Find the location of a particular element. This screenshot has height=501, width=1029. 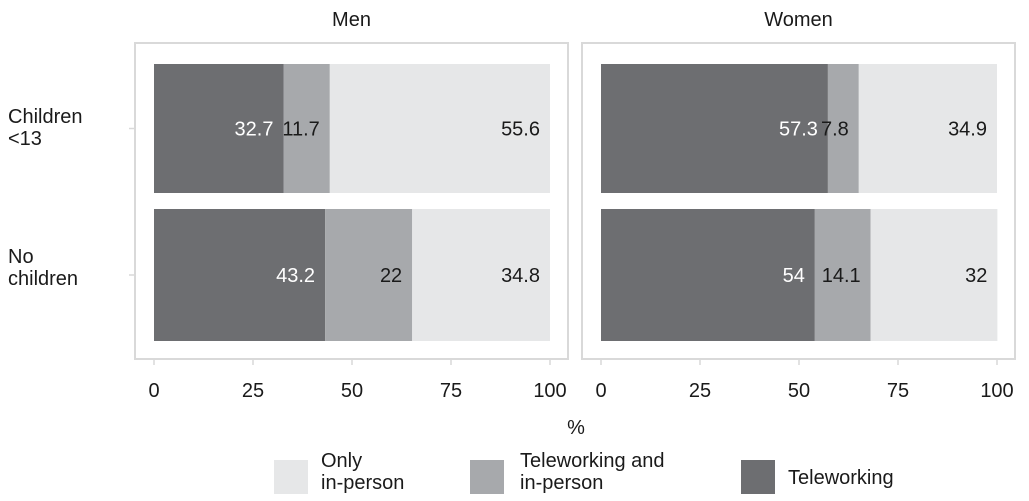

data-label: 54 is located at coordinates (794, 276).